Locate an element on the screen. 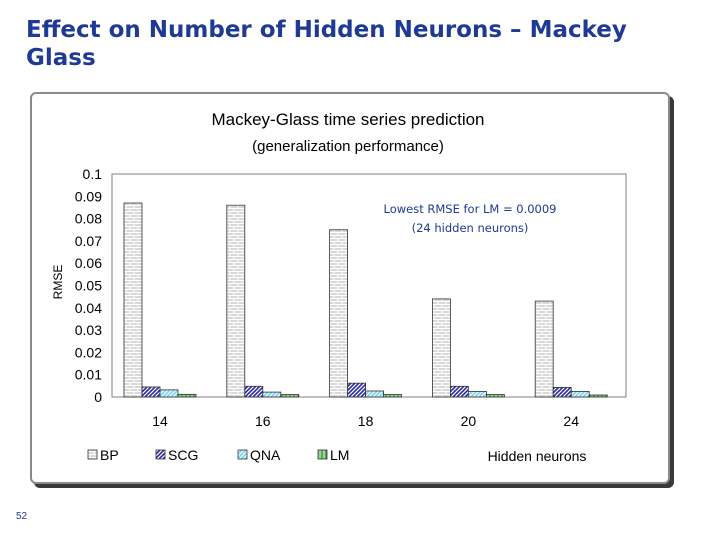 Image resolution: width=720 pixels, height=540 pixels. legend-swatch-bp is located at coordinates (92, 454).